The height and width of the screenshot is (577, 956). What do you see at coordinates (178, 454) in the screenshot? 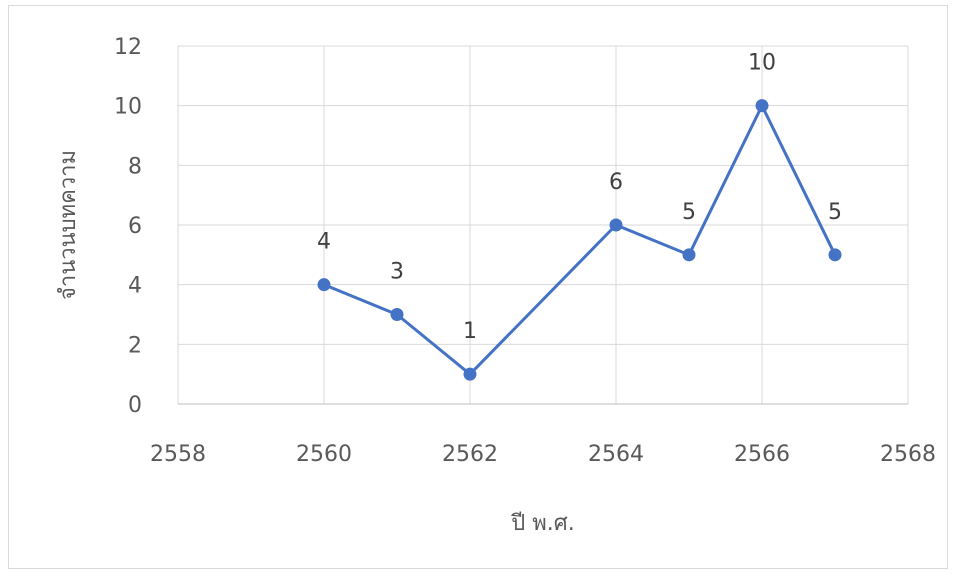
I see `x-tick-label: 2558` at bounding box center [178, 454].